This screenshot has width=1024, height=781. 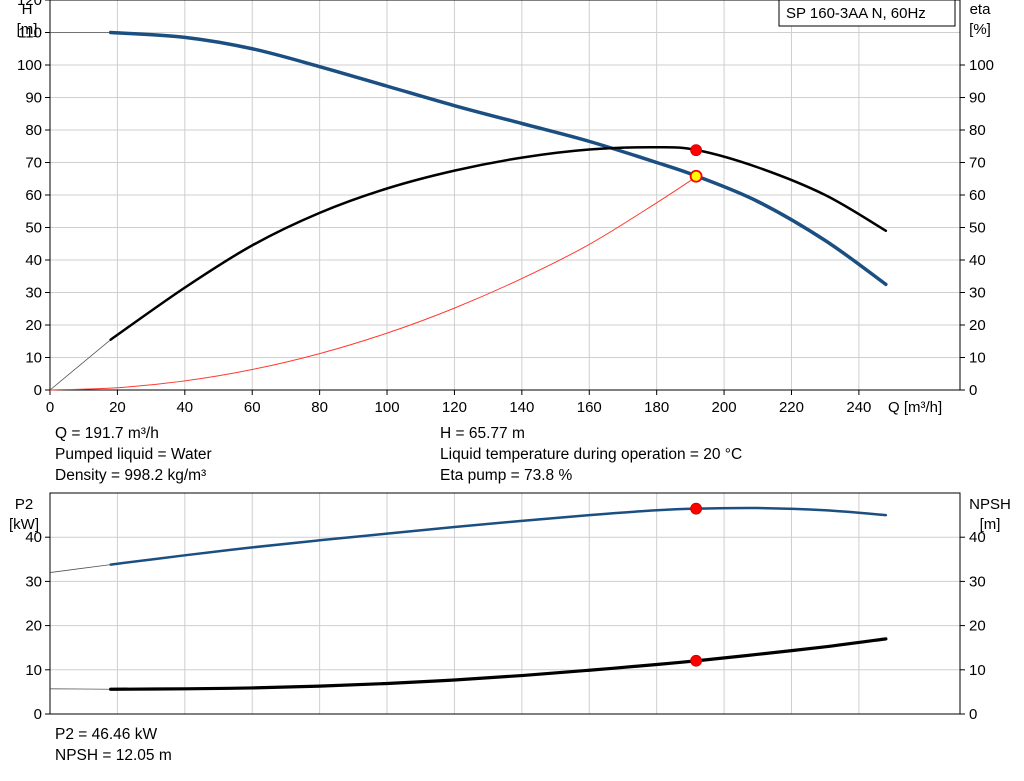 I want to click on y2-tick-label: 80, so click(x=977, y=130).